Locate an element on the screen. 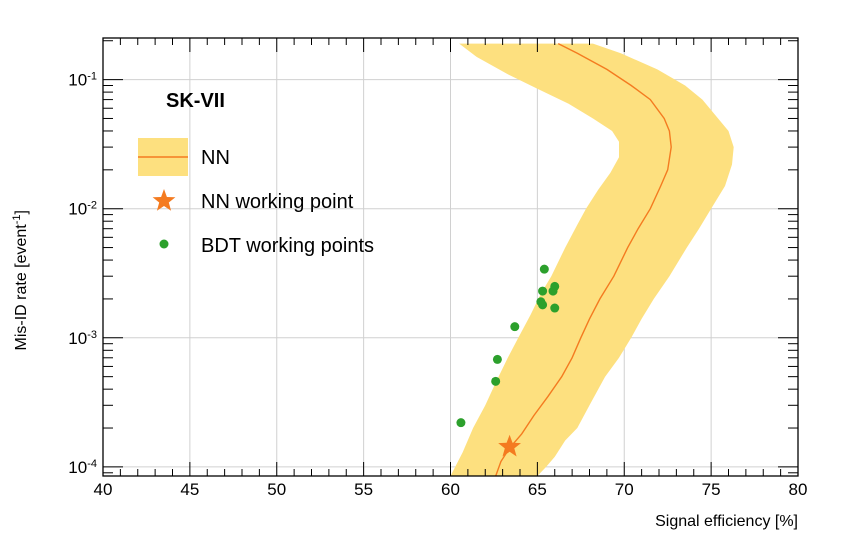 This screenshot has height=536, width=859. y-tick-label: 10⁻¹ is located at coordinates (82, 80).